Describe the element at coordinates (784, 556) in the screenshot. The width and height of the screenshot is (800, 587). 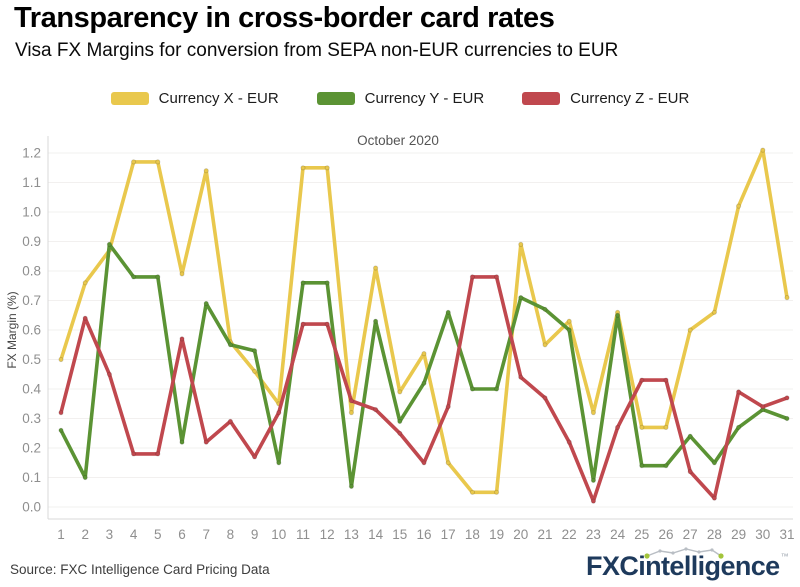
I see `logo-trademark: ™` at that location.